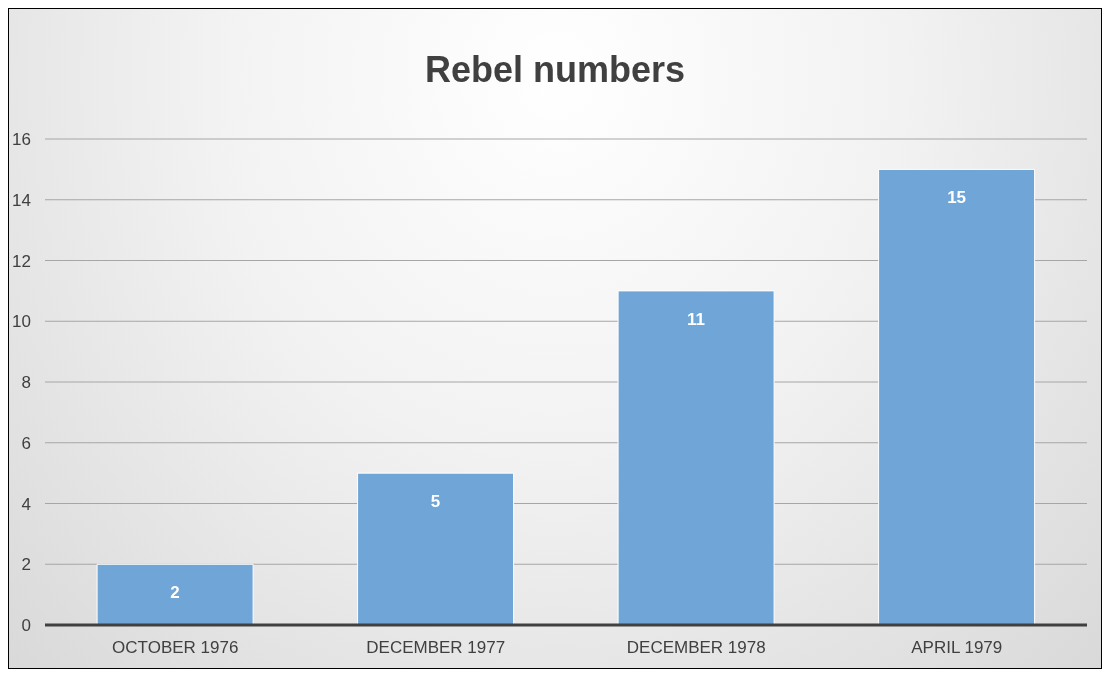  What do you see at coordinates (21, 261) in the screenshot?
I see `y-tick-label: 12` at bounding box center [21, 261].